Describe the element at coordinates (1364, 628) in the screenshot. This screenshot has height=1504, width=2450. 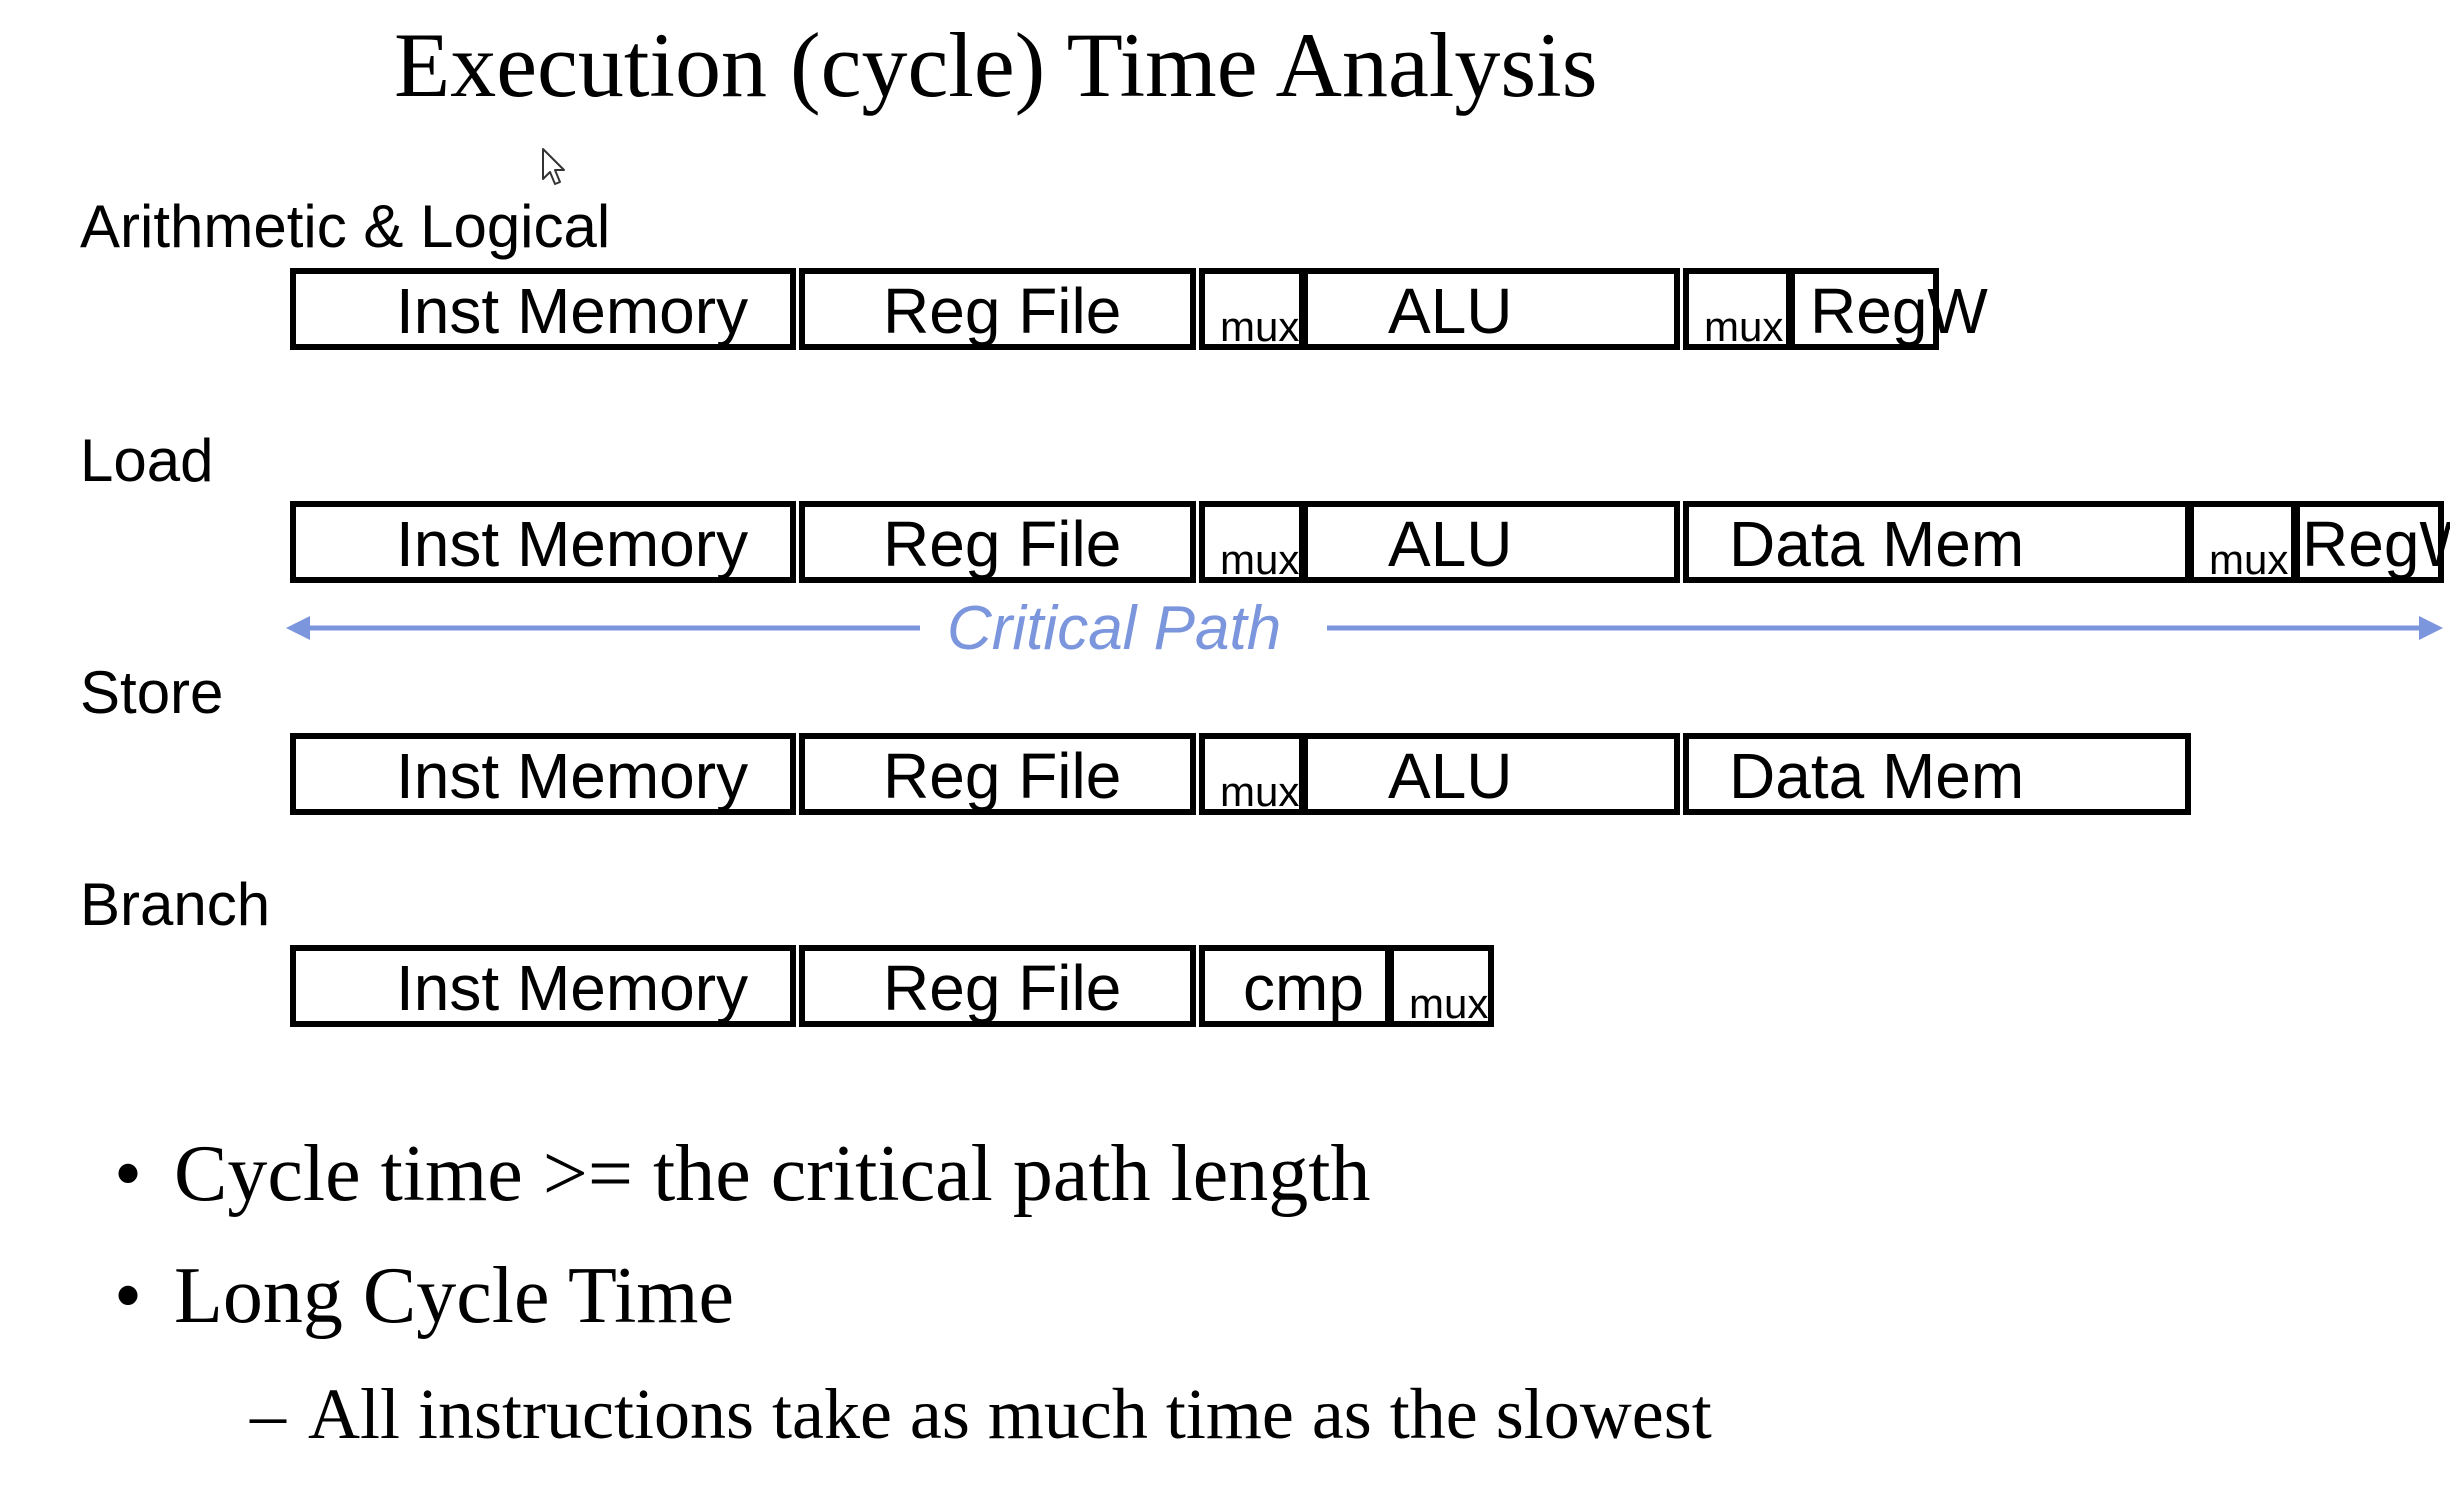
I see `critical-path-arrow` at that location.